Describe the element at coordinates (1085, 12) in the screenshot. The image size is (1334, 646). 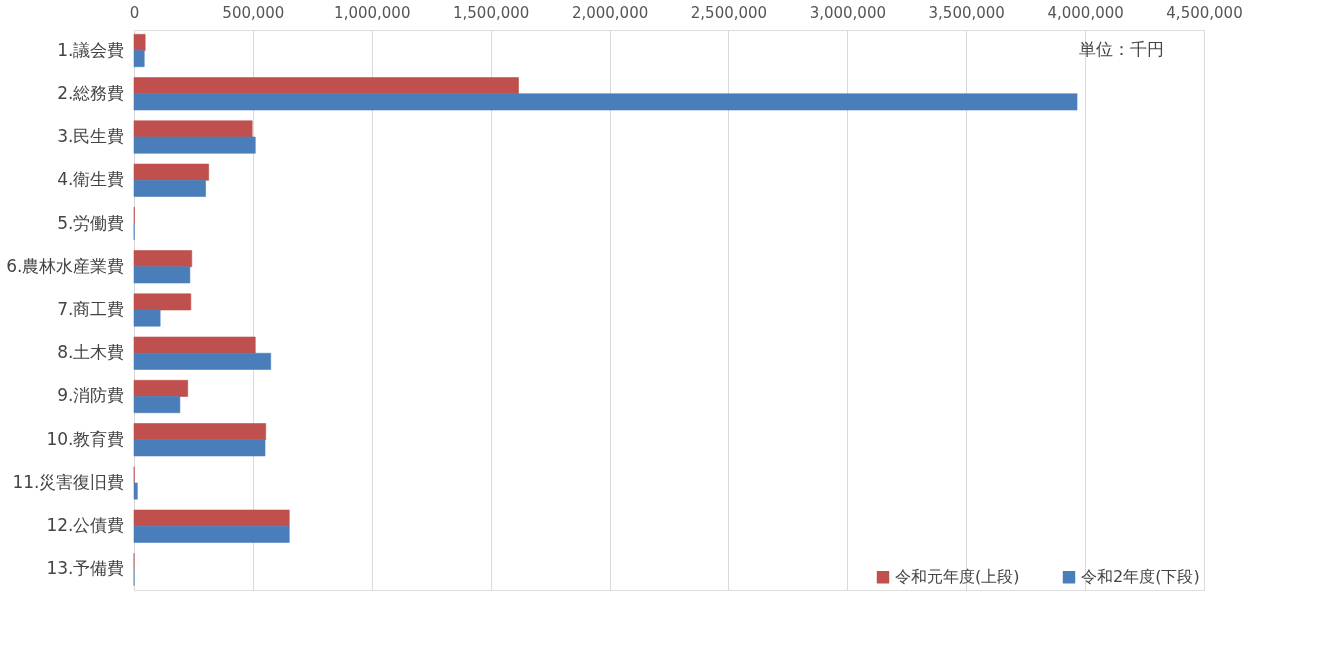
I see `x-tick-label: 4,000,000` at that location.